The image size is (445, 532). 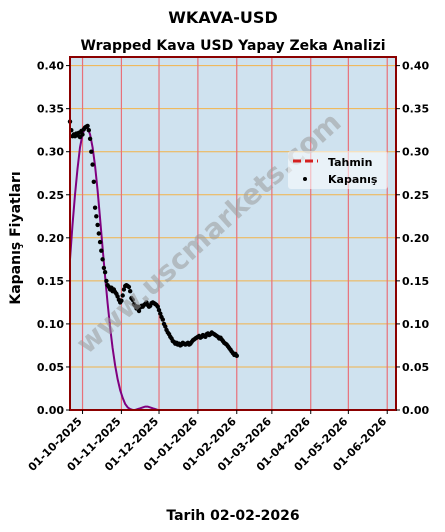 What do you see at coordinates (50, 195) in the screenshot?
I see `y-tick-label-left: 0.25` at bounding box center [50, 195].